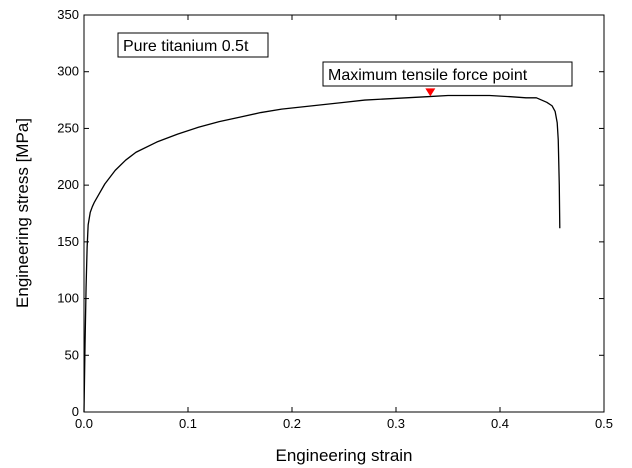 This screenshot has height=468, width=632. Describe the element at coordinates (396, 423) in the screenshot. I see `x-tick-label: 0.3` at that location.